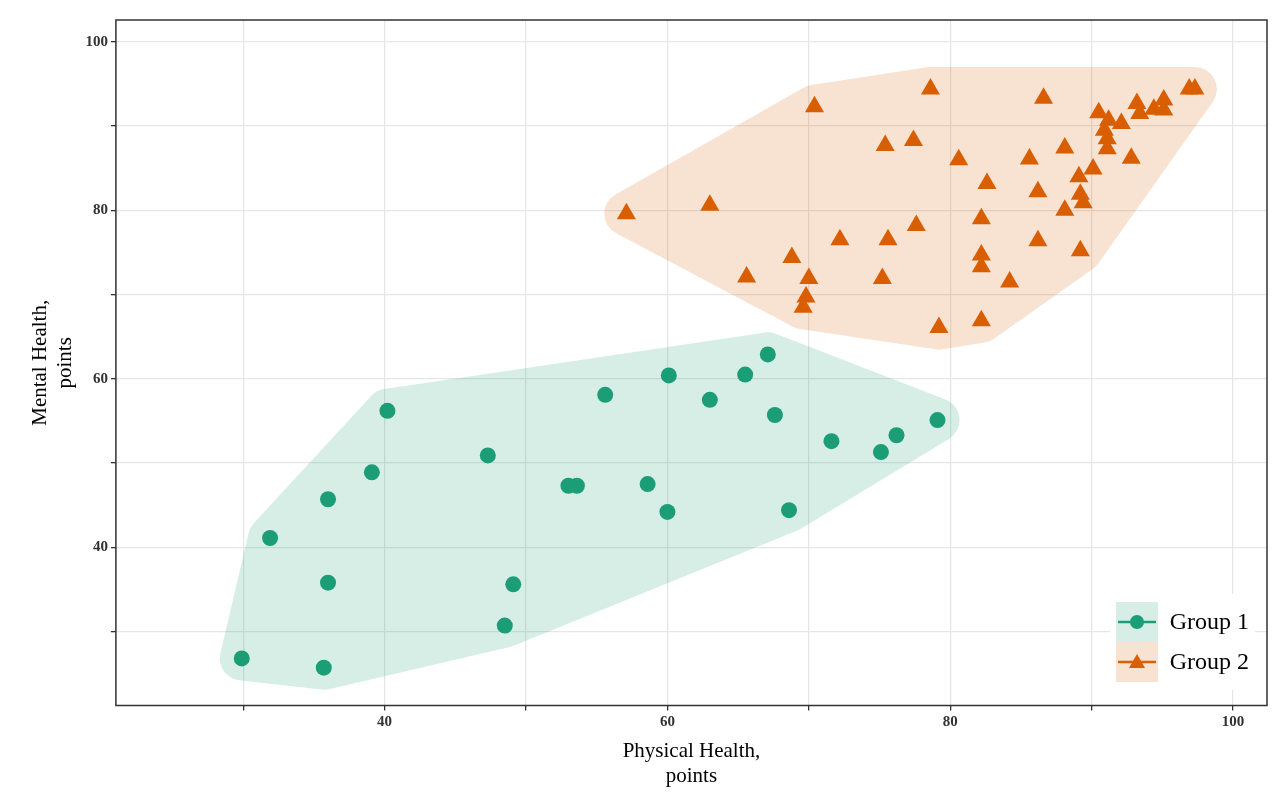 The image size is (1287, 801). Describe the element at coordinates (52, 362) in the screenshot. I see `y-axis-title: Mental Health, points` at that location.